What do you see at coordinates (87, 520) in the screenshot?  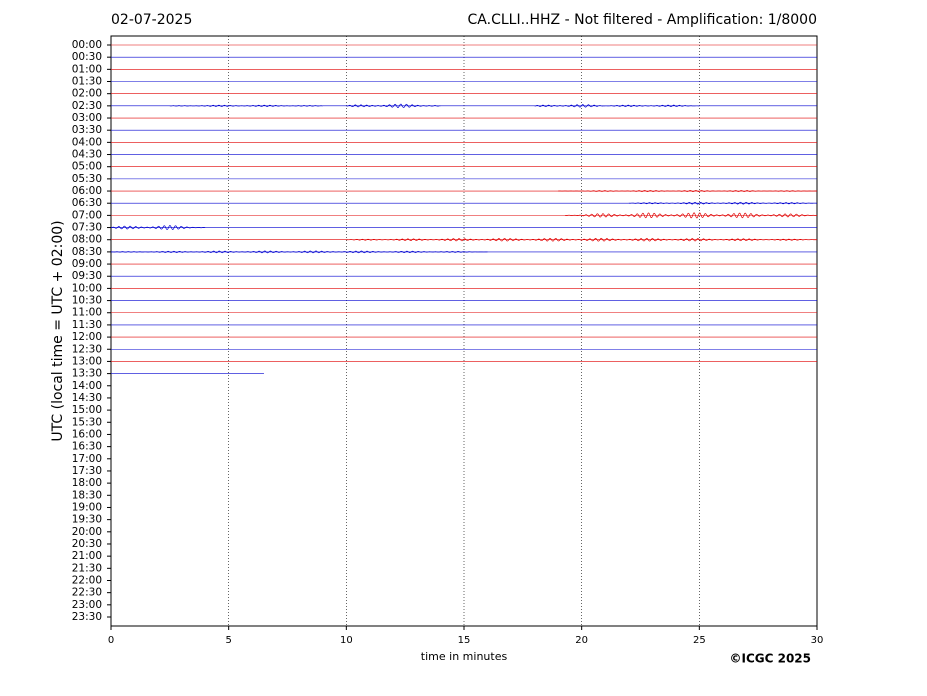 I see `y-tick-label: 19:30` at bounding box center [87, 520].